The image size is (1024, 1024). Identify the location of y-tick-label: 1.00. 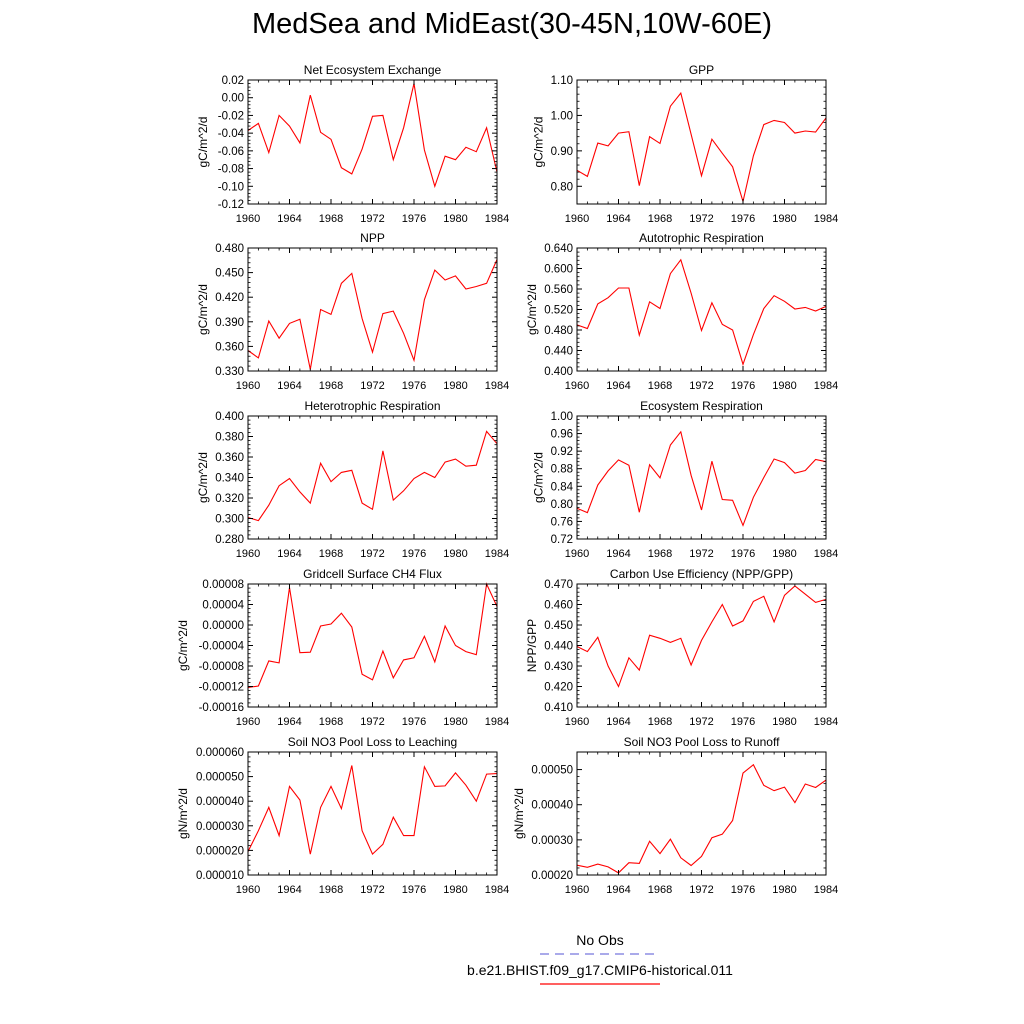
(562, 116).